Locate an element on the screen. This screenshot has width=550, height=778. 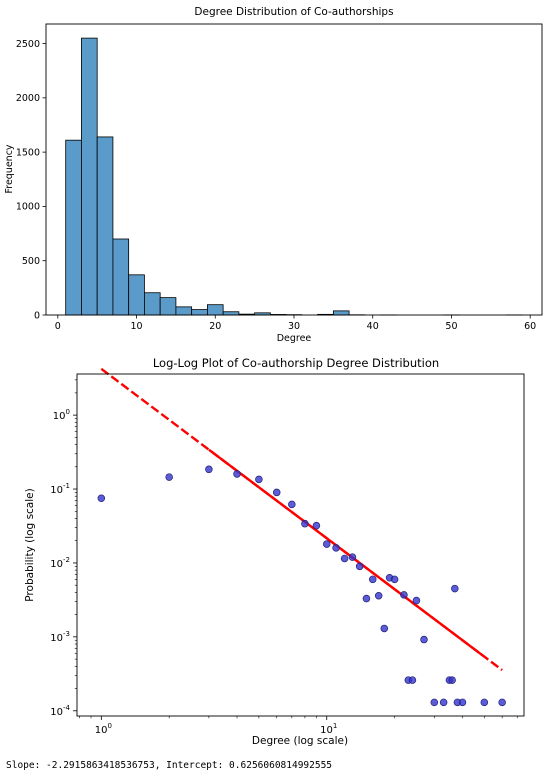
x-tick-label: 60 is located at coordinates (530, 326).